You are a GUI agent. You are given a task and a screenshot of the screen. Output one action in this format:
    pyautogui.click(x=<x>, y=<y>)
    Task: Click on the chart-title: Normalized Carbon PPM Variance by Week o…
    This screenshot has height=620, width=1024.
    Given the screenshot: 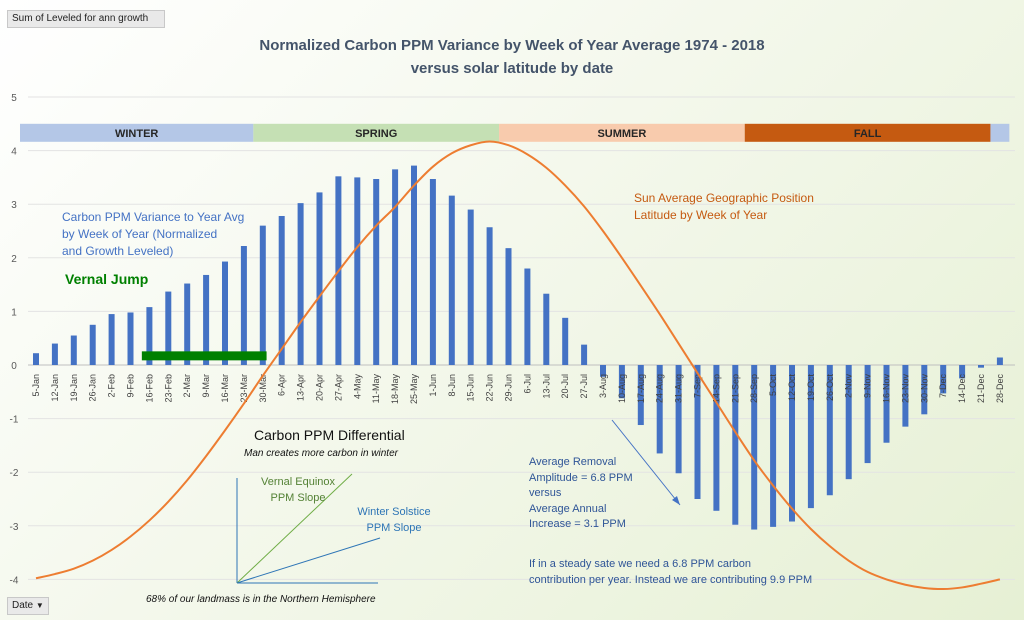 What is the action you would take?
    pyautogui.click(x=512, y=45)
    